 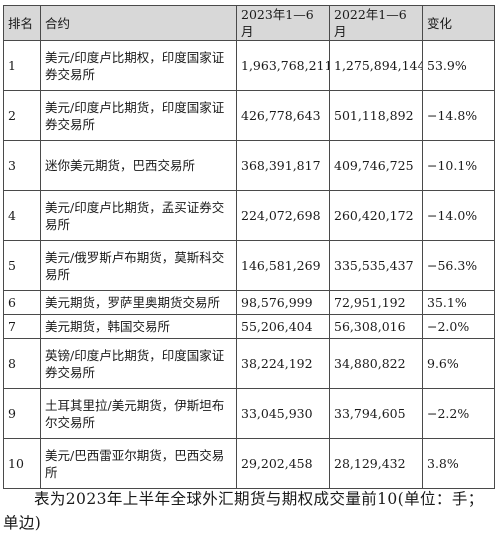 What do you see at coordinates (22, 463) in the screenshot?
I see `cell-rank: 10` at bounding box center [22, 463].